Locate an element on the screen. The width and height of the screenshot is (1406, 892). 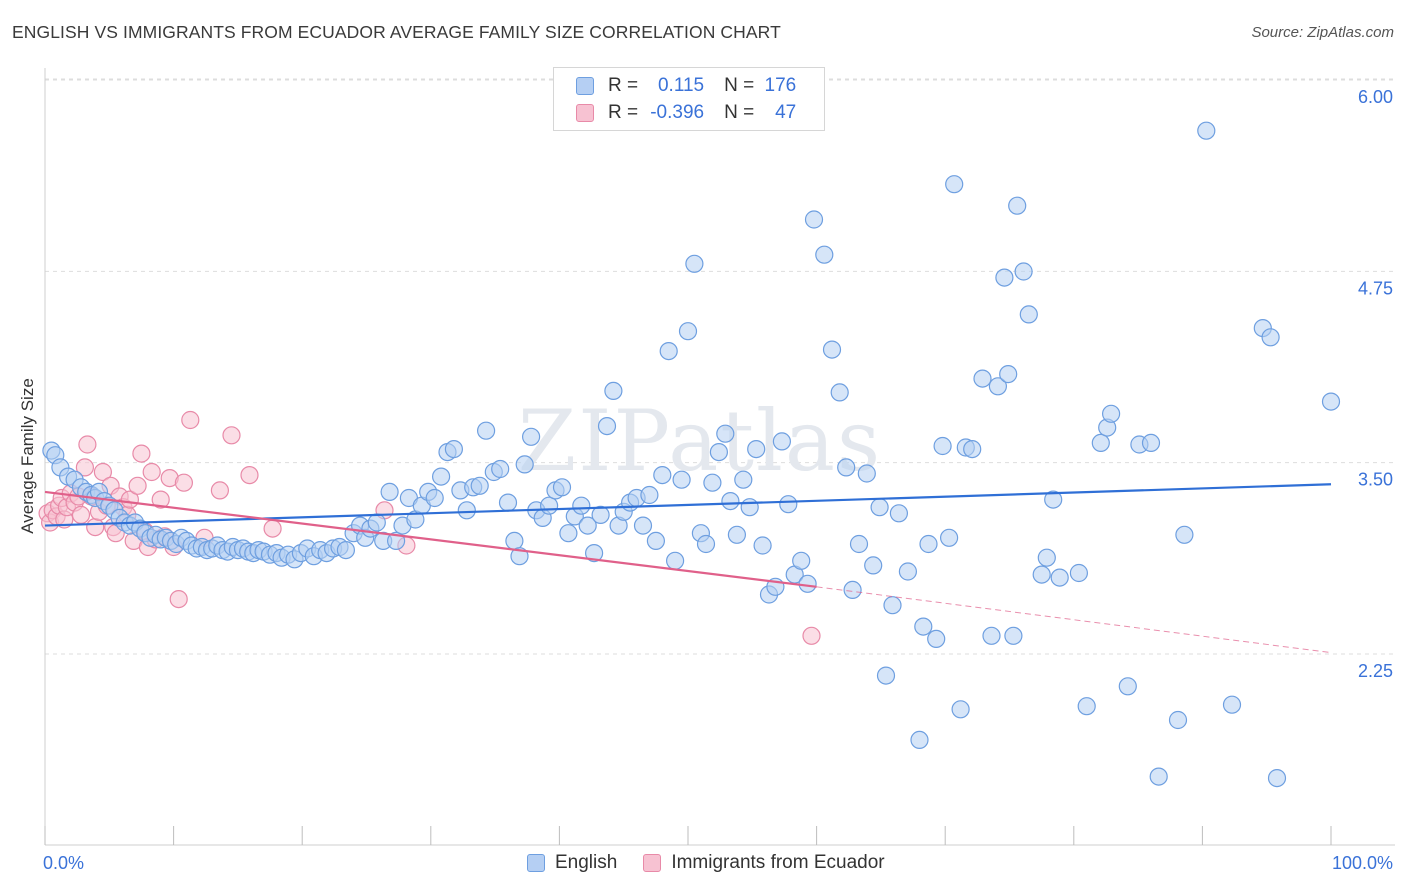
english-trend-line is located at coordinates (688, 505).